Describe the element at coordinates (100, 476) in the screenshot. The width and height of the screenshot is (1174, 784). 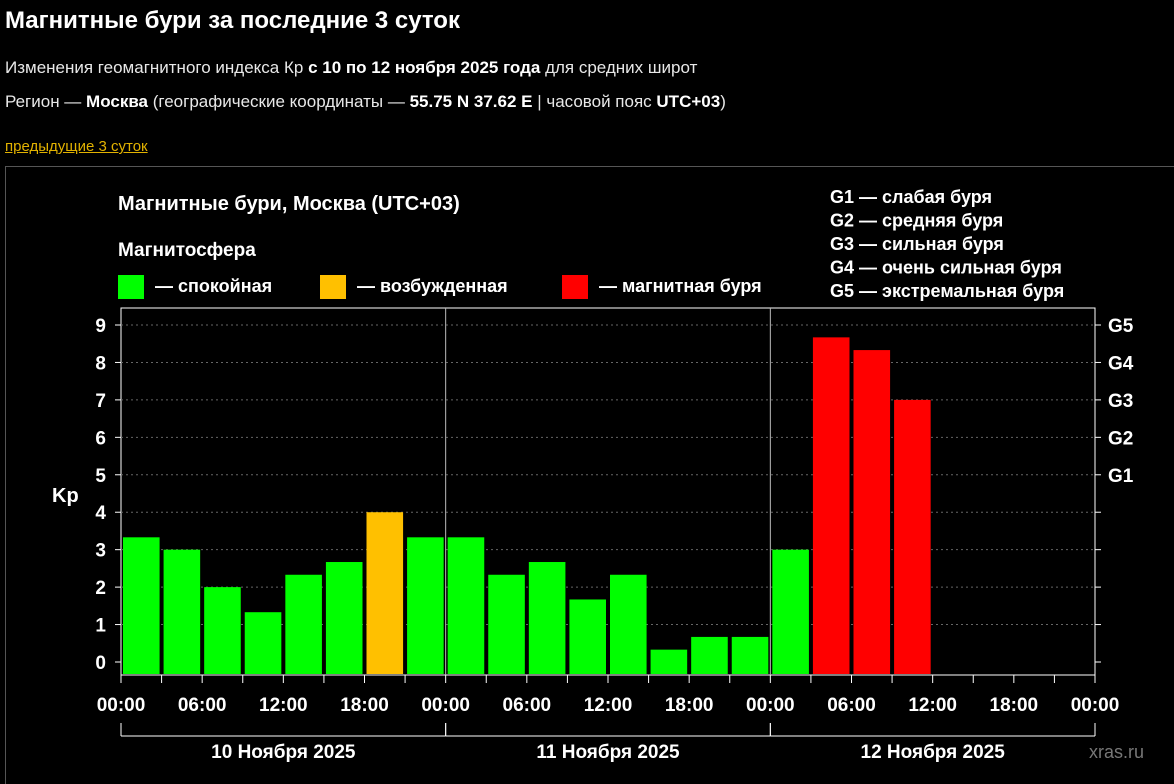
I see `y-tick-label: 5` at that location.